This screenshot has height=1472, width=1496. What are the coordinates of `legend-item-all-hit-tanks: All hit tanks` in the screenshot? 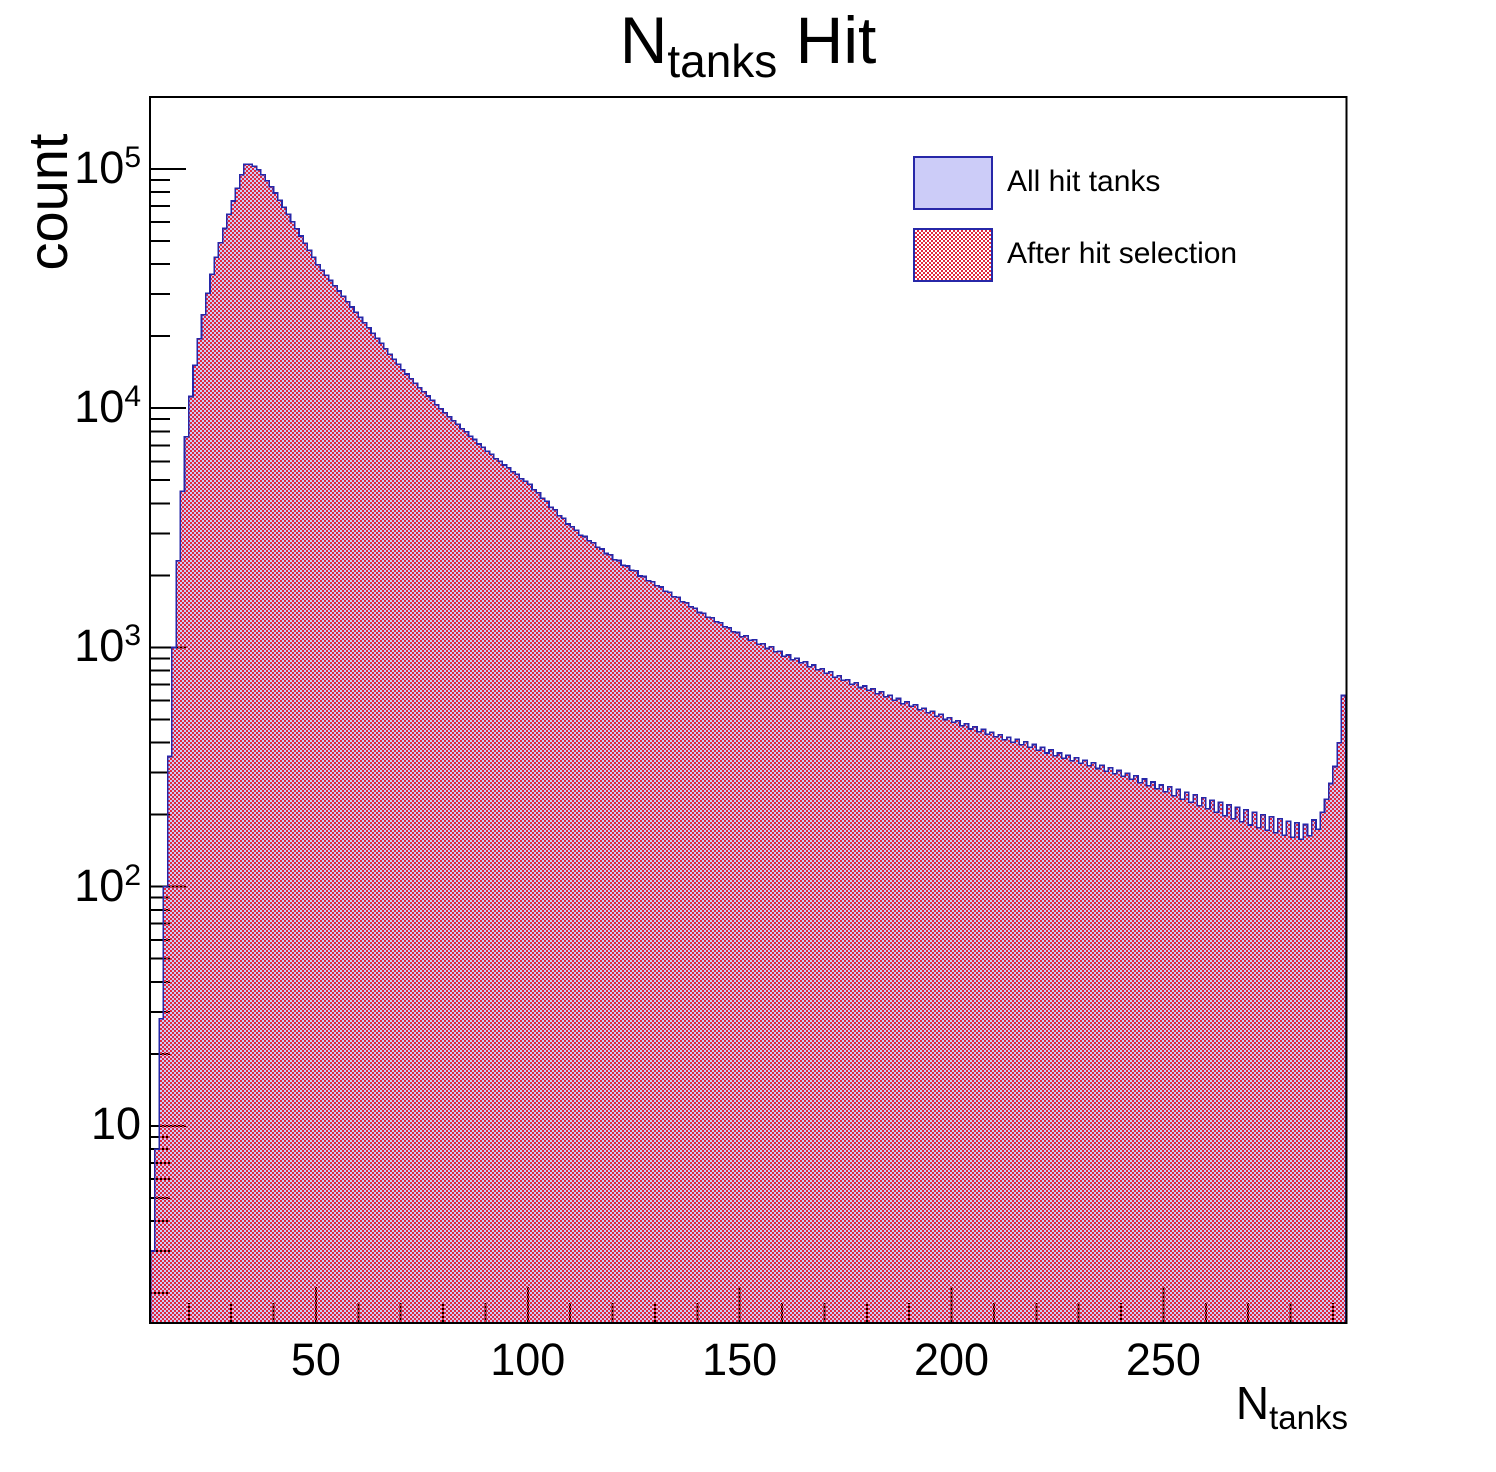 It's located at (1193, 183).